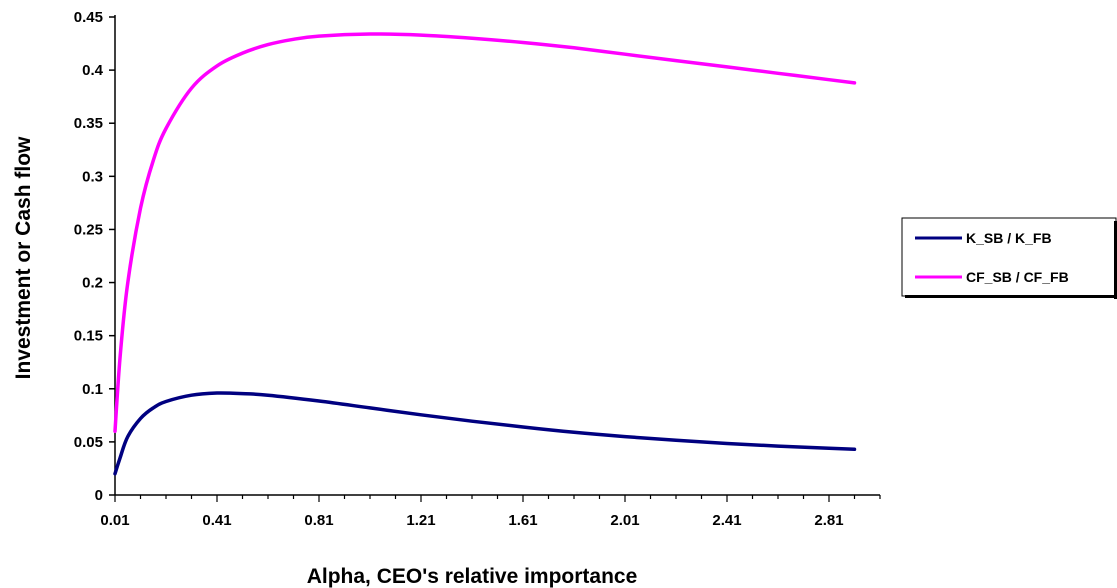 The image size is (1117, 588). Describe the element at coordinates (726, 520) in the screenshot. I see `x-tick-label: 2.41` at that location.